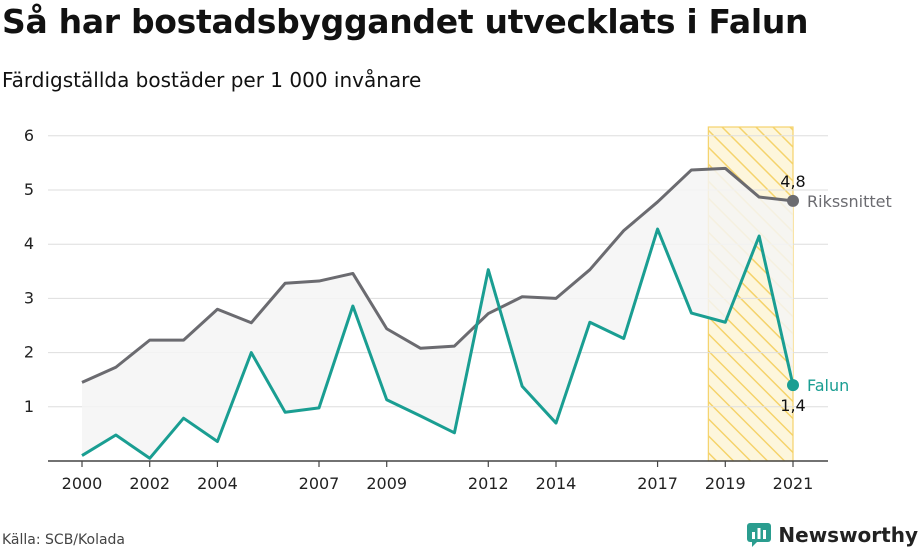 The width and height of the screenshot is (920, 552). I want to click on series-name-falun: Falun, so click(828, 385).